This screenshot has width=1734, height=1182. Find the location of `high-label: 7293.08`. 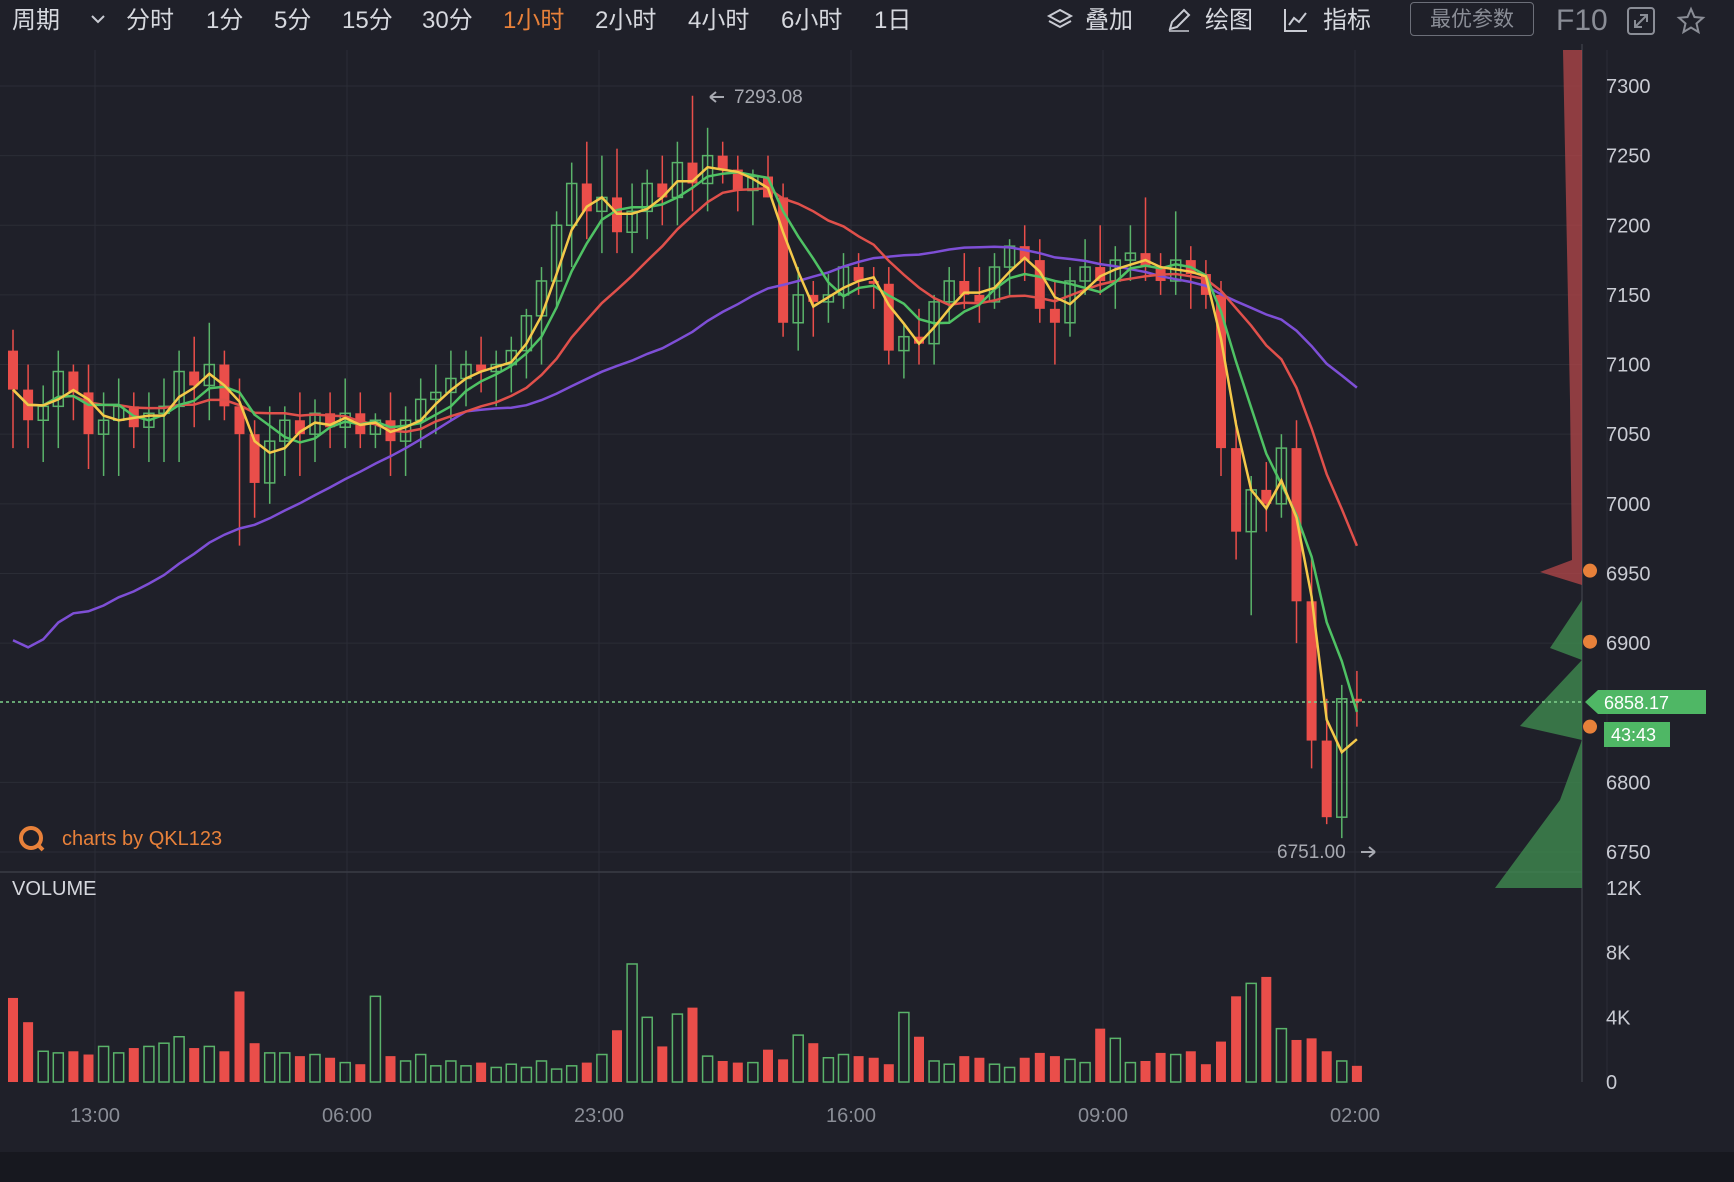

high-label: 7293.08 is located at coordinates (768, 97).